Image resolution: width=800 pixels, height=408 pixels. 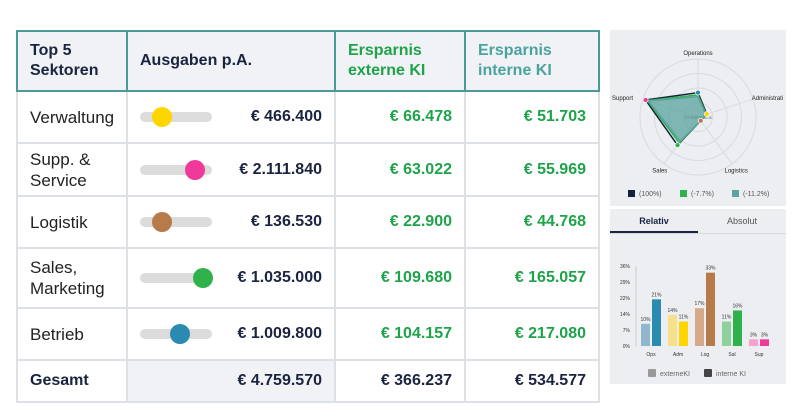 What do you see at coordinates (400, 61) in the screenshot?
I see `header-external: Ersparnis externe KI` at bounding box center [400, 61].